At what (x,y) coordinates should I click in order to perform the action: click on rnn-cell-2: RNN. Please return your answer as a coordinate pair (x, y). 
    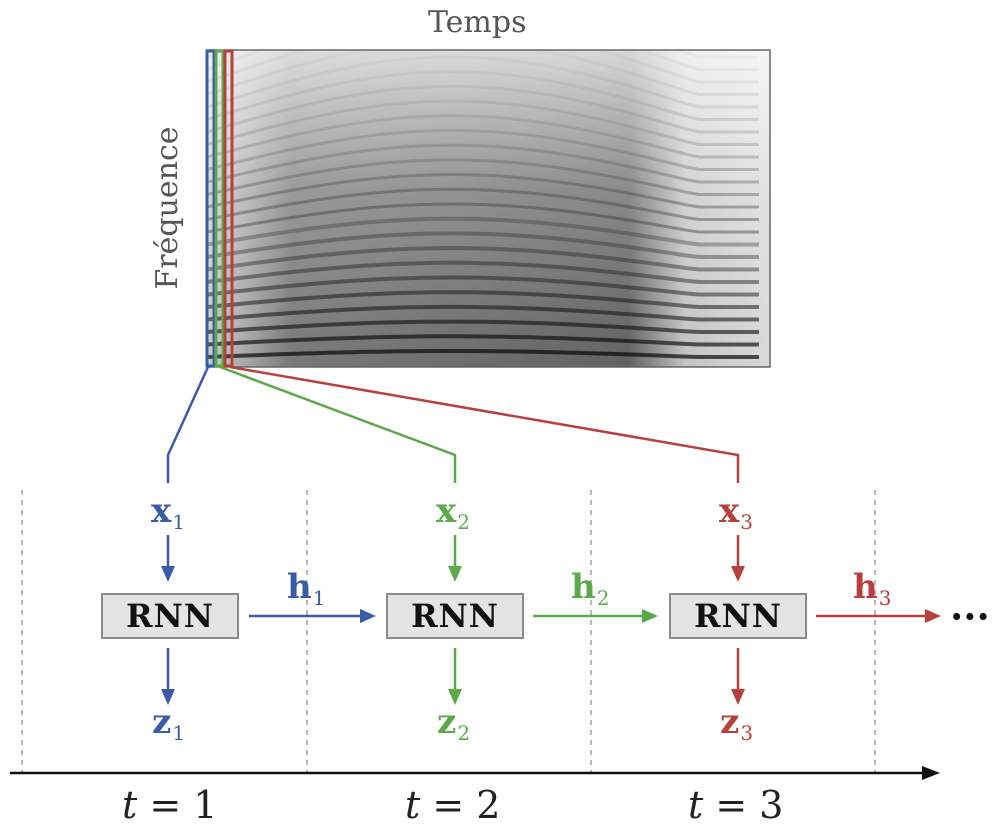
    Looking at the image, I should click on (455, 616).